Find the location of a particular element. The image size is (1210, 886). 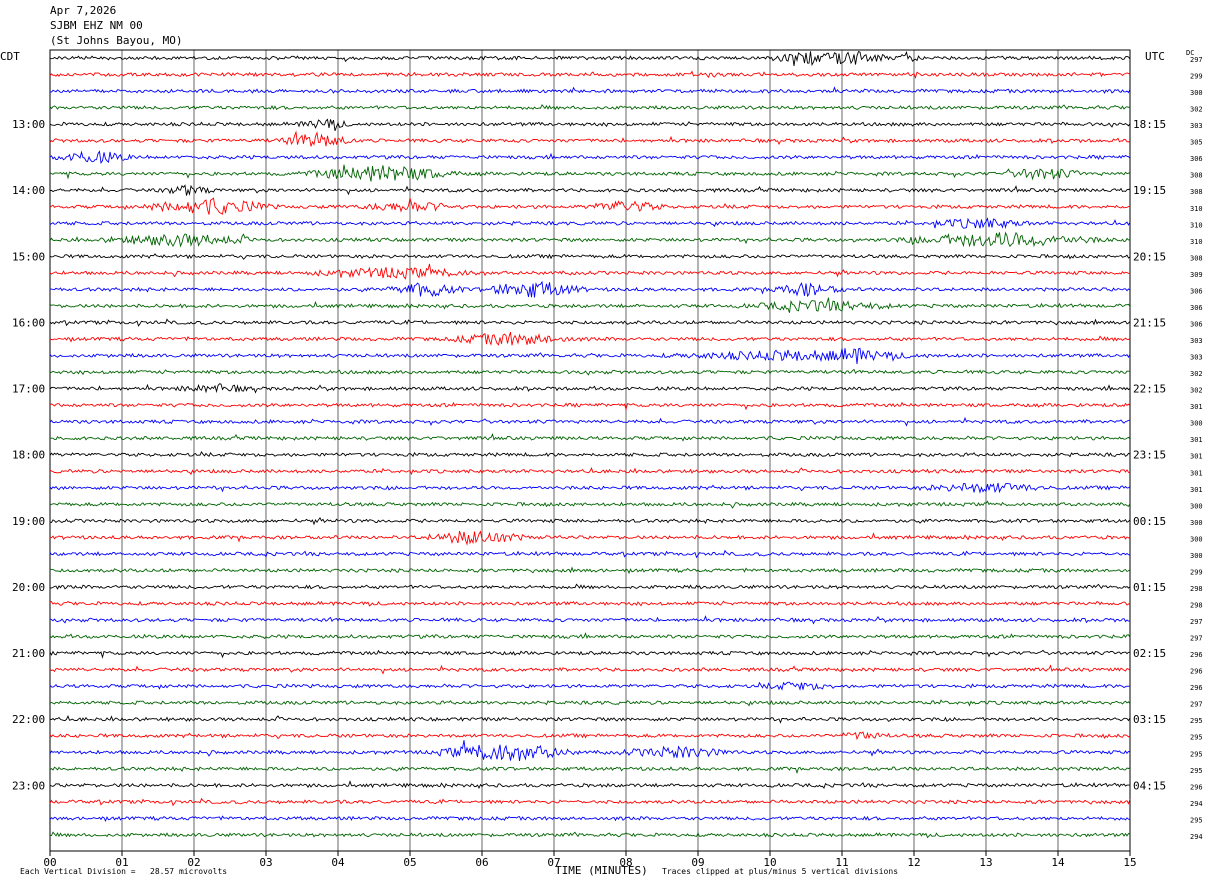

x-axis-label: TIME (MINUTES) is located at coordinates (601, 870).